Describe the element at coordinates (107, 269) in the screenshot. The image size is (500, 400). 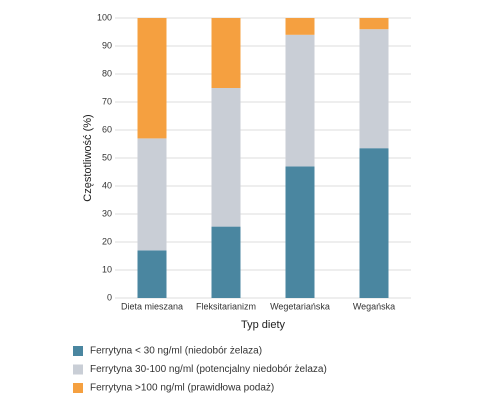
I see `y-tick-label: 10` at that location.